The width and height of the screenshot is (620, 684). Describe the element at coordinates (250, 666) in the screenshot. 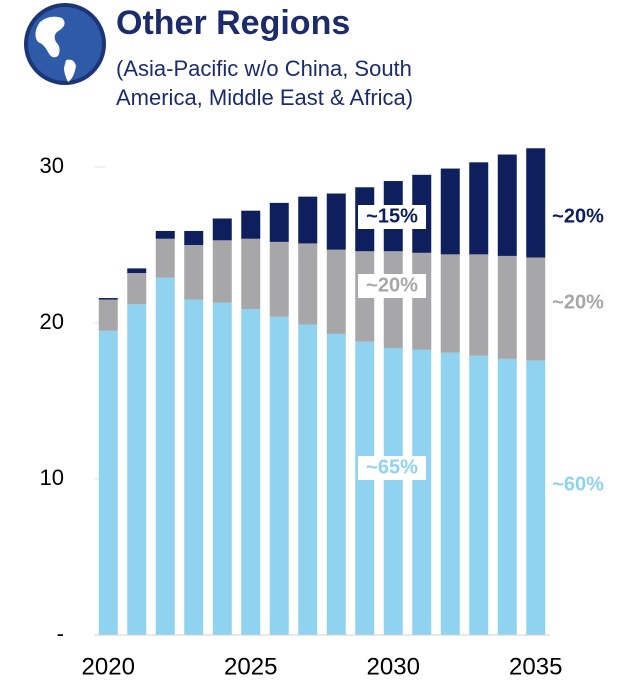

I see `x-tick-label: 2025` at that location.